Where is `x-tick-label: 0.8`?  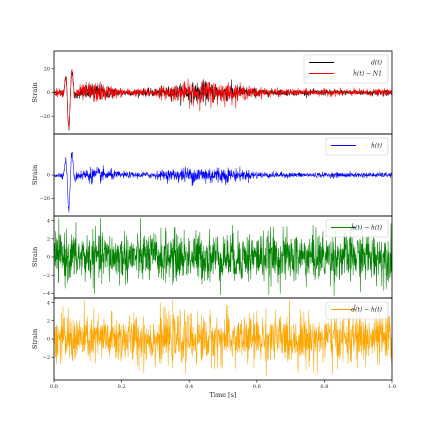 x-tick-label: 0.8 is located at coordinates (324, 387).